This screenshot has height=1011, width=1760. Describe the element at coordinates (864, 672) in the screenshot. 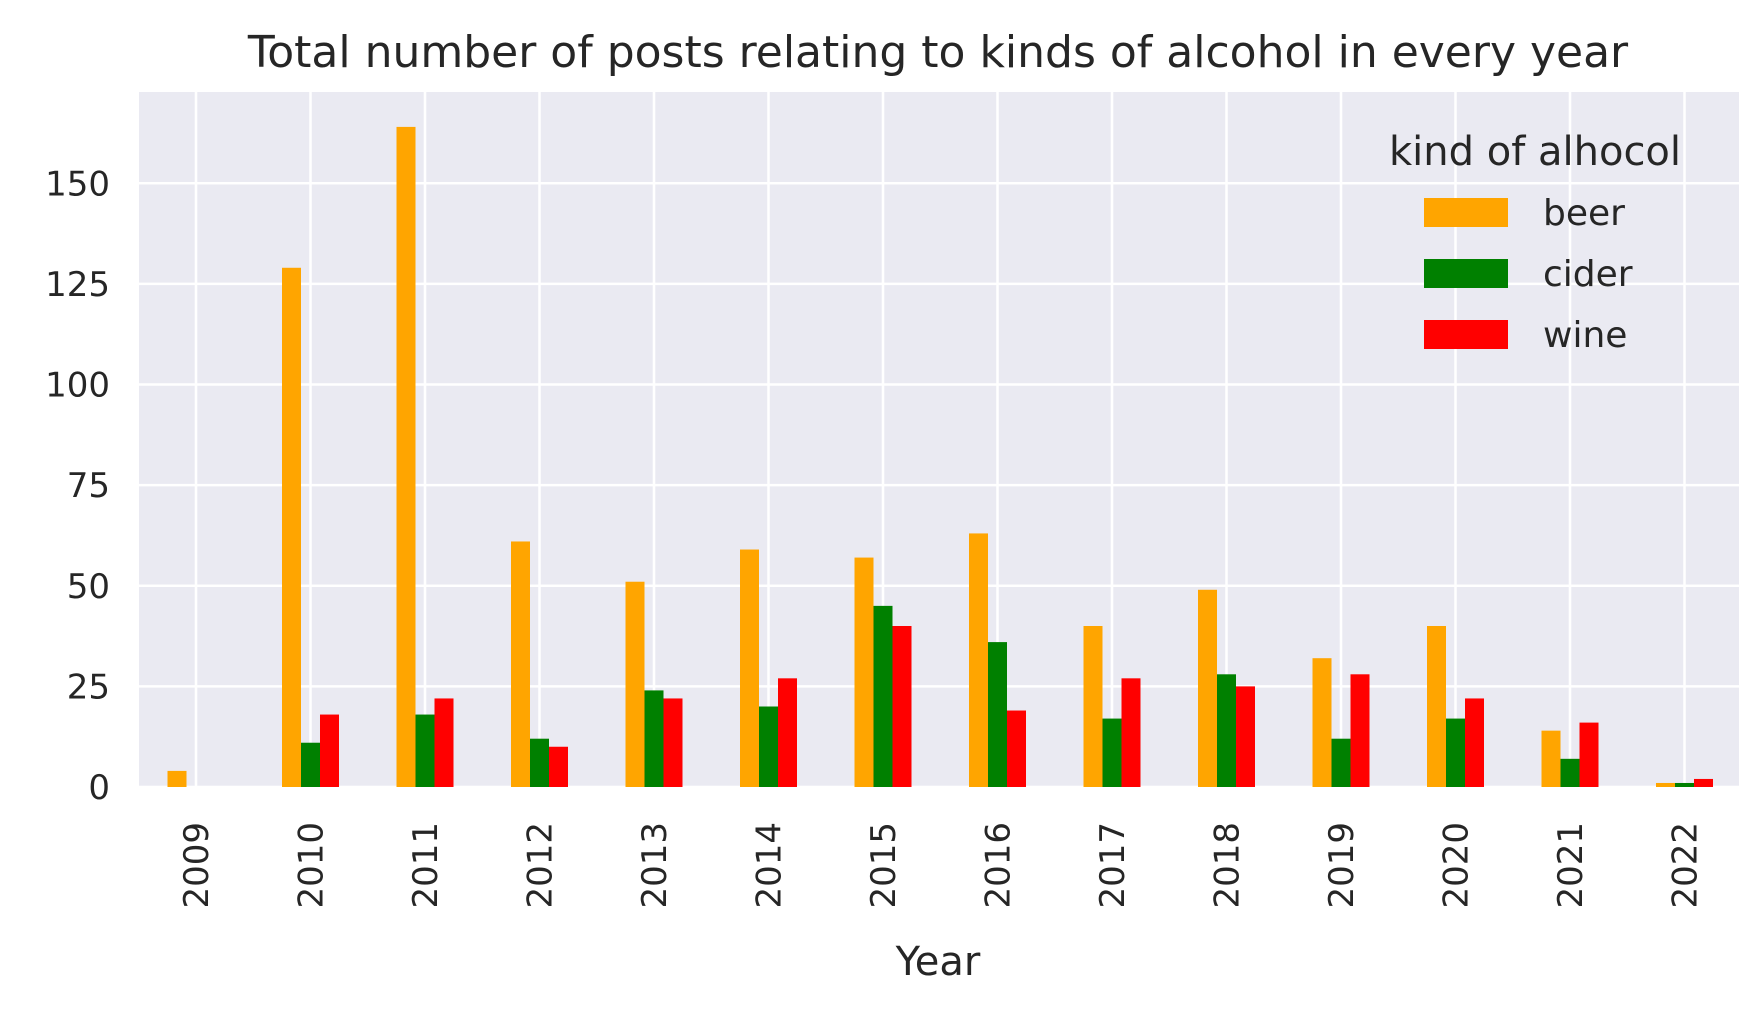

I see `bar-beer-2015` at that location.